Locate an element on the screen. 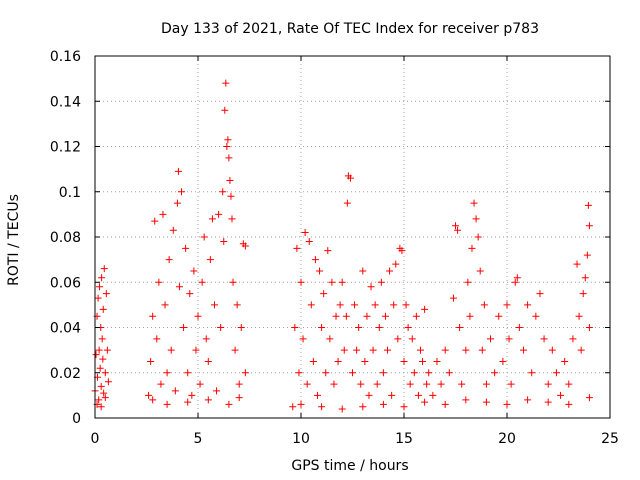 The width and height of the screenshot is (640, 480). y-axis-tick-labels: 0 0.02 0.04 0.06 0.08 0.1 0.12 0.14 0.16 is located at coordinates (65, 238).